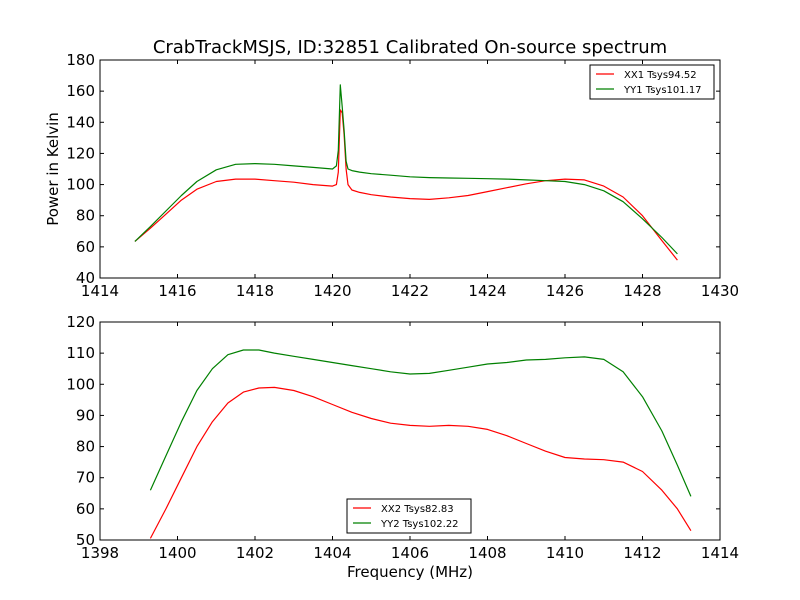  I want to click on x-tick-label-1-3: 1404, so click(332, 553).